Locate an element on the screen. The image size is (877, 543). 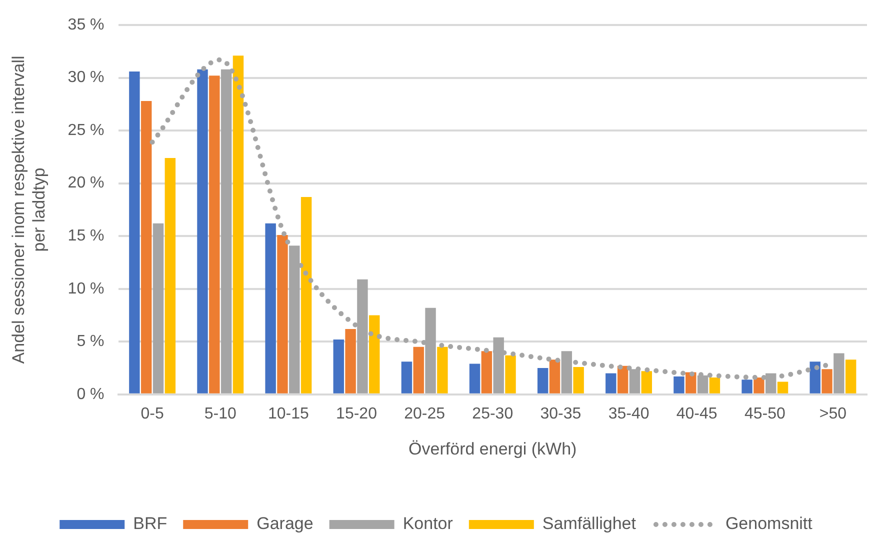
x-tick-label: 15-20 is located at coordinates (357, 413).